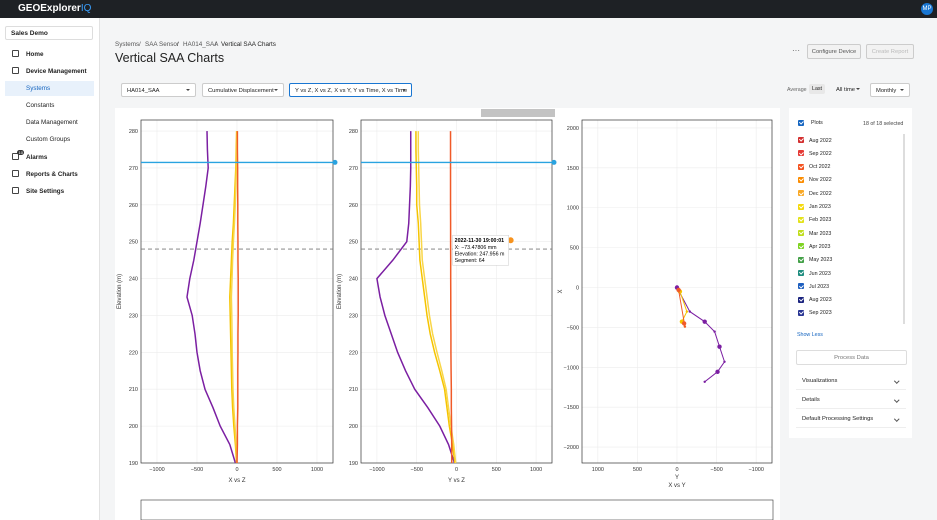 The image size is (937, 520). What do you see at coordinates (353, 280) in the screenshot?
I see `y-tick-label: 240` at bounding box center [353, 280].